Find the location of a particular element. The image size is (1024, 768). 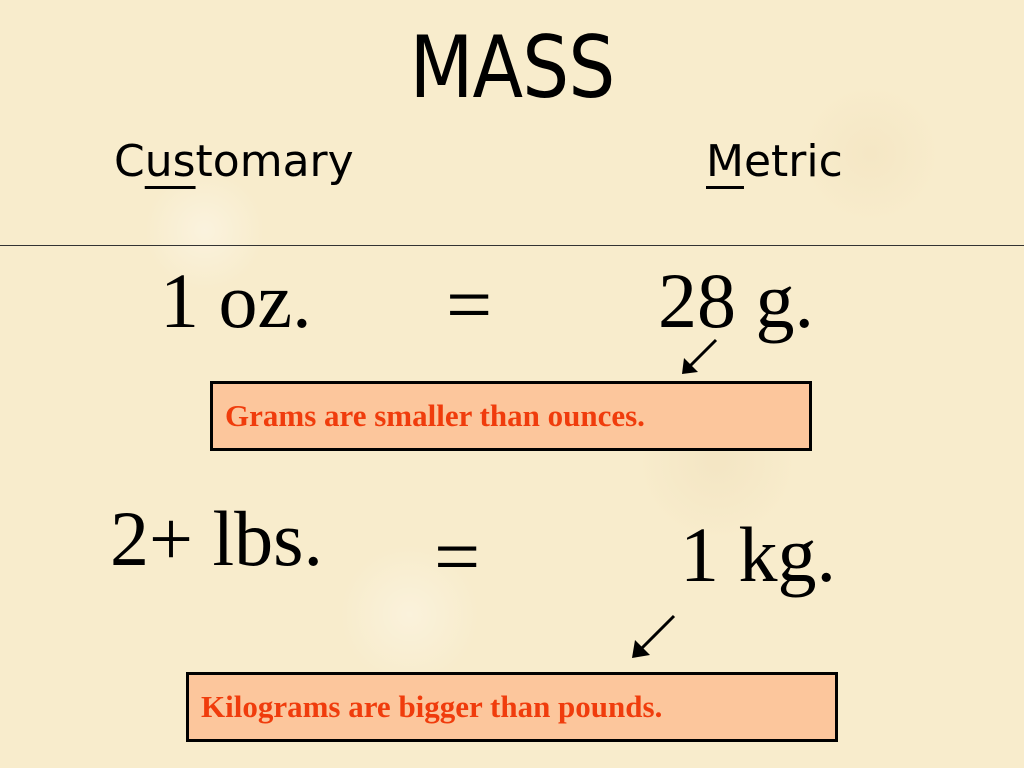

kilograms-note-box: Kilograms are bigger than pounds. is located at coordinates (512, 707).